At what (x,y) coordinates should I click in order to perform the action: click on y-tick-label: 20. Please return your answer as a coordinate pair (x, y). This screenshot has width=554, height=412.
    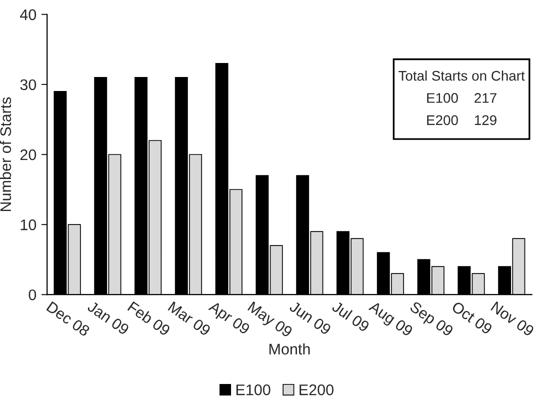
    Looking at the image, I should click on (28, 154).